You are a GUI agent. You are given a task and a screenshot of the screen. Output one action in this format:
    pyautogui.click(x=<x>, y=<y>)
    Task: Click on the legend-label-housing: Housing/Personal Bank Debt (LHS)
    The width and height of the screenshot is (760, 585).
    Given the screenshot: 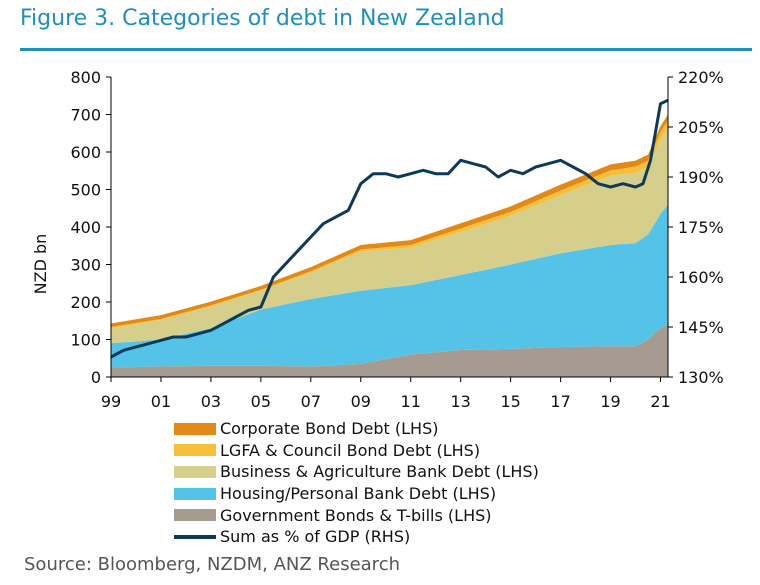 What is the action you would take?
    pyautogui.click(x=358, y=494)
    